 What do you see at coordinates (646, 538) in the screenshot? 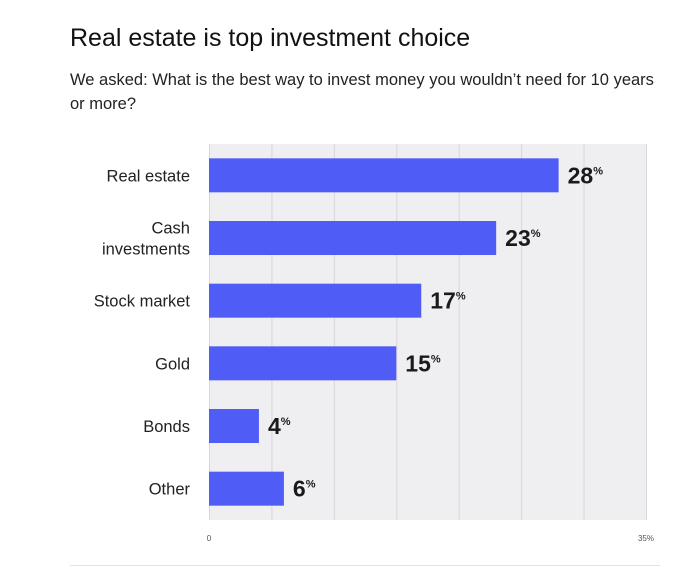
I see `x-tick-label: 35%` at bounding box center [646, 538].